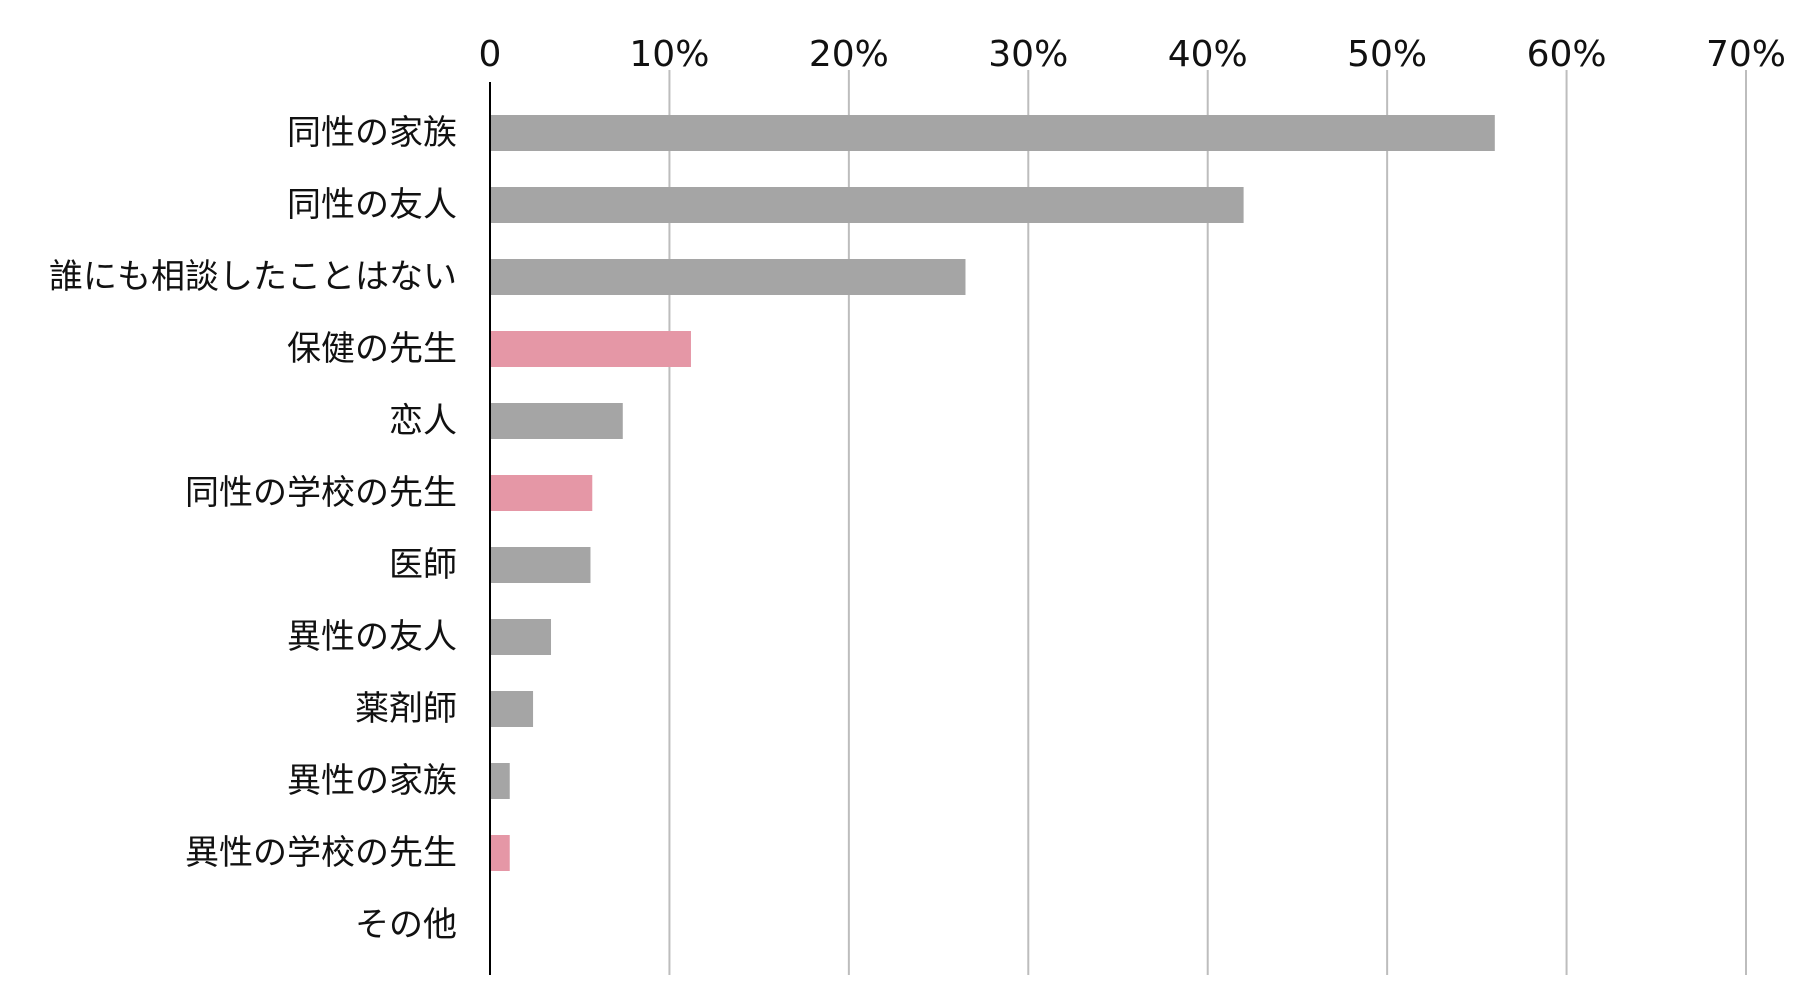 This screenshot has width=1808, height=1008. Describe the element at coordinates (1132, 54) in the screenshot. I see `x-axis-tick-labels: 0 10% 20% 30% 40% 50% 60% 70%` at that location.